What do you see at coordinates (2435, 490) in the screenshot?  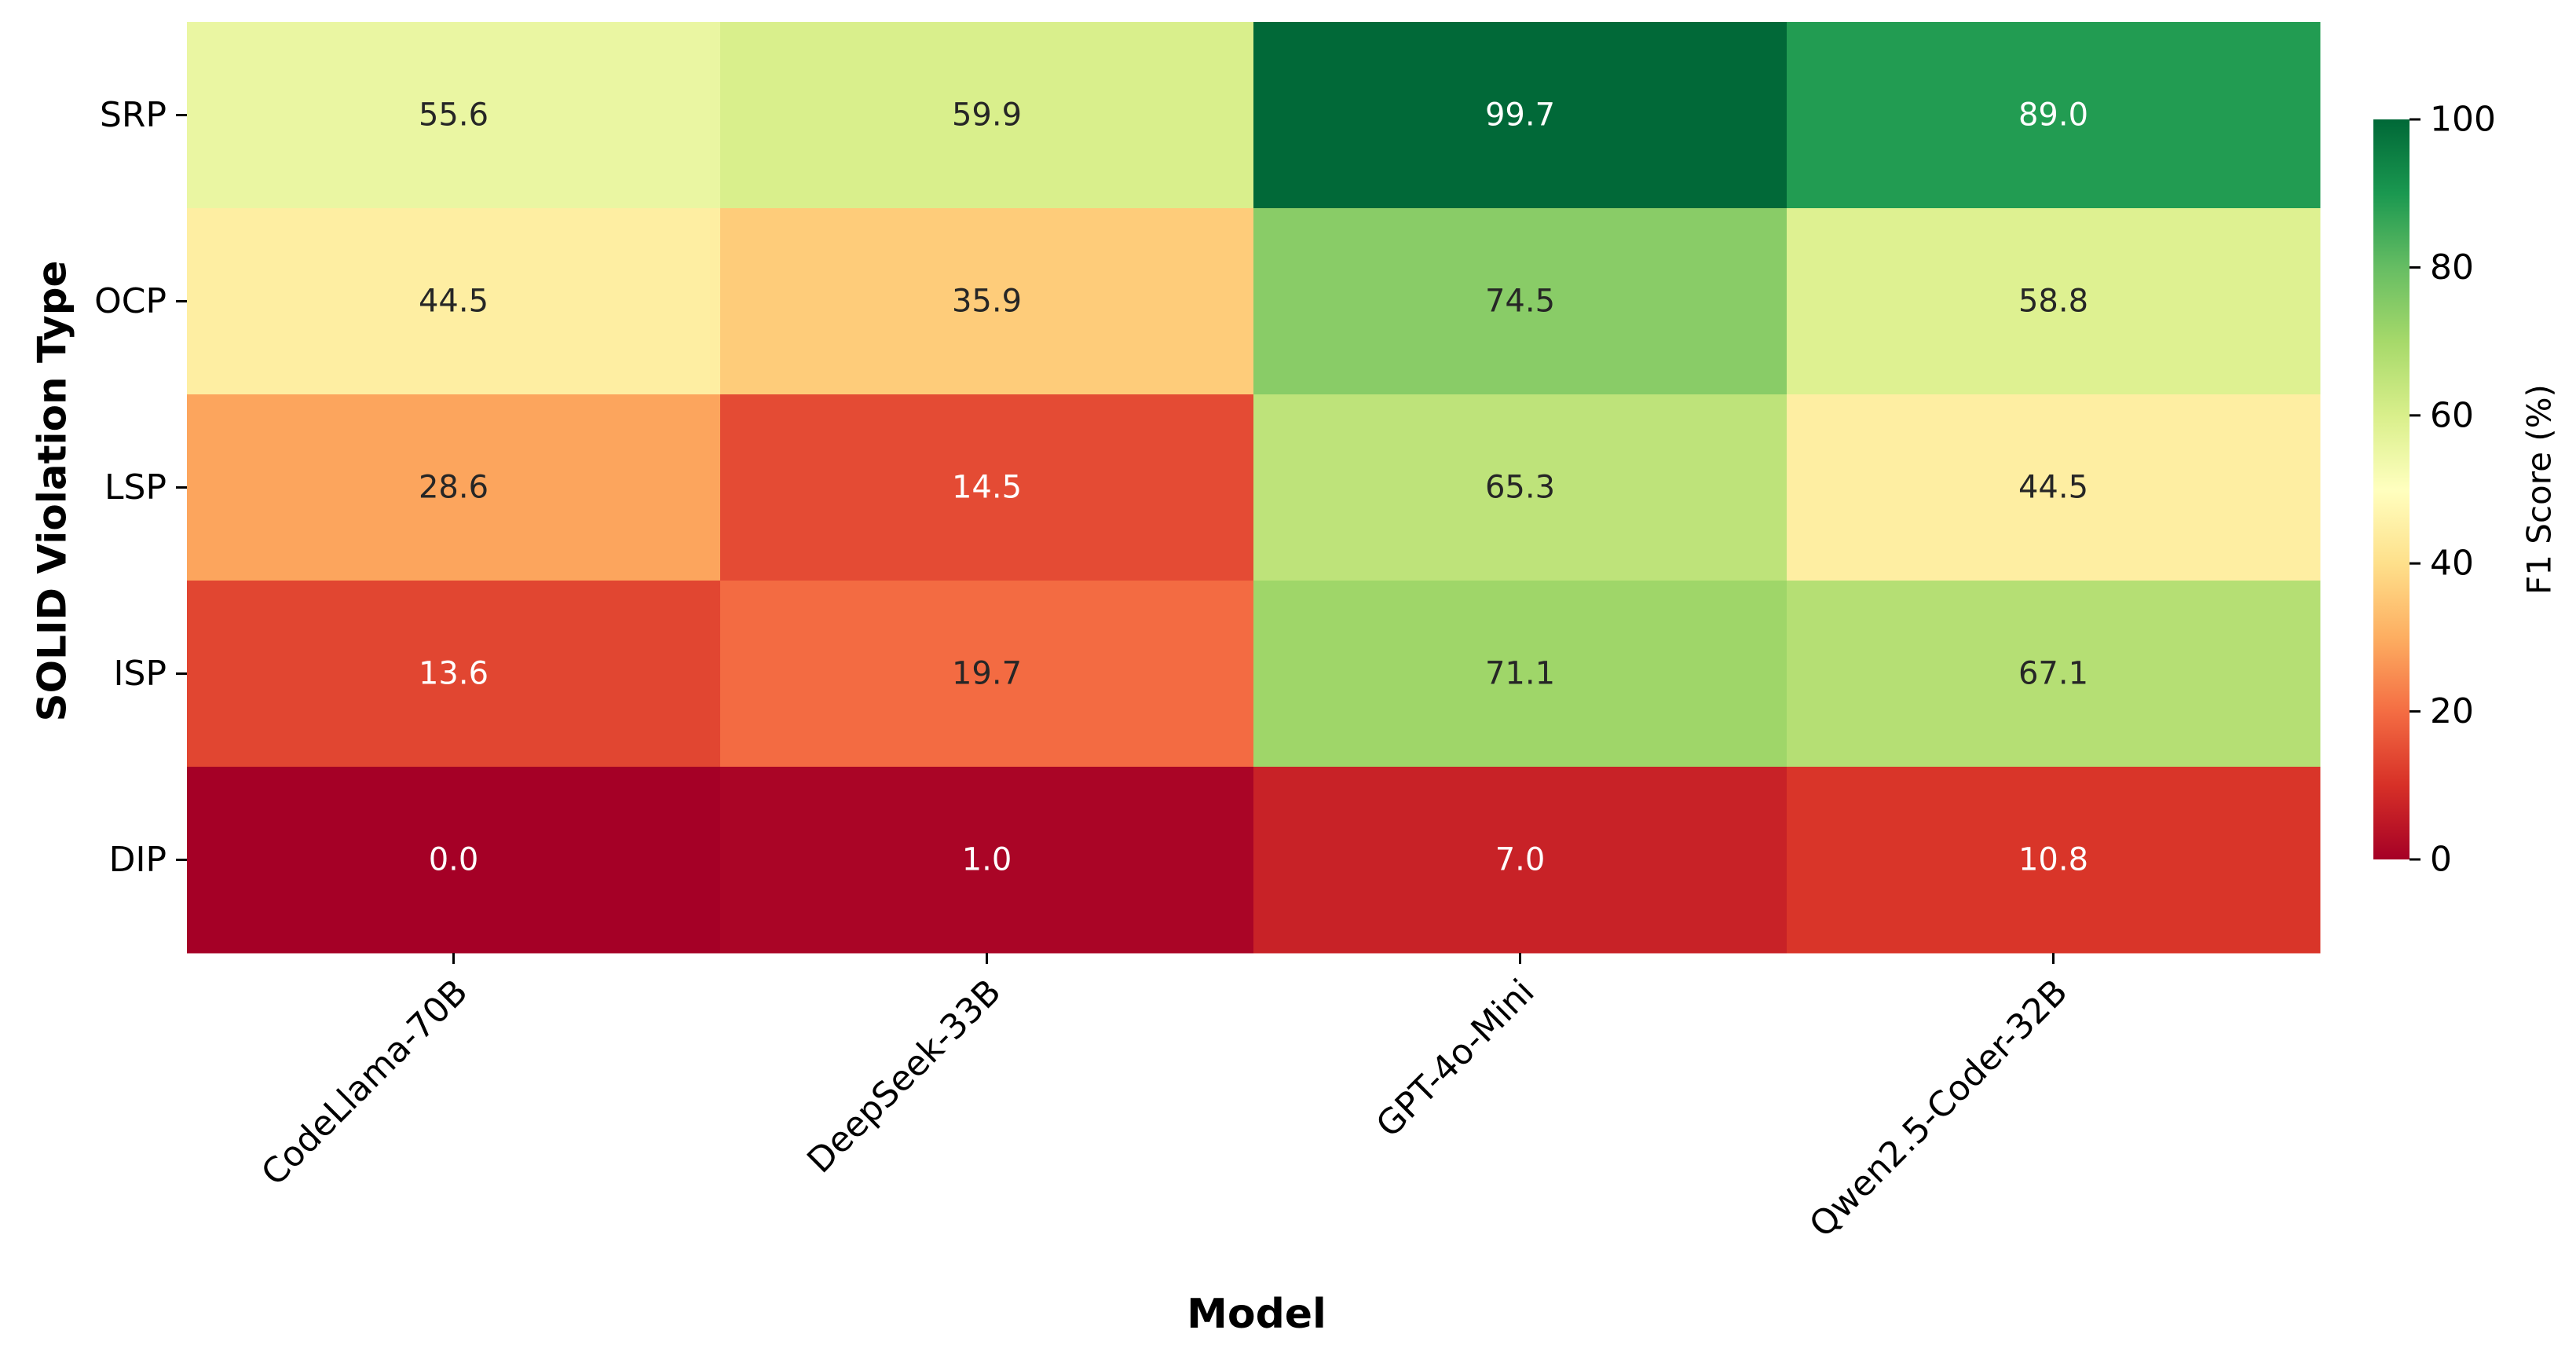 I see `colorbar: 0 20 40 60 80 100` at bounding box center [2435, 490].